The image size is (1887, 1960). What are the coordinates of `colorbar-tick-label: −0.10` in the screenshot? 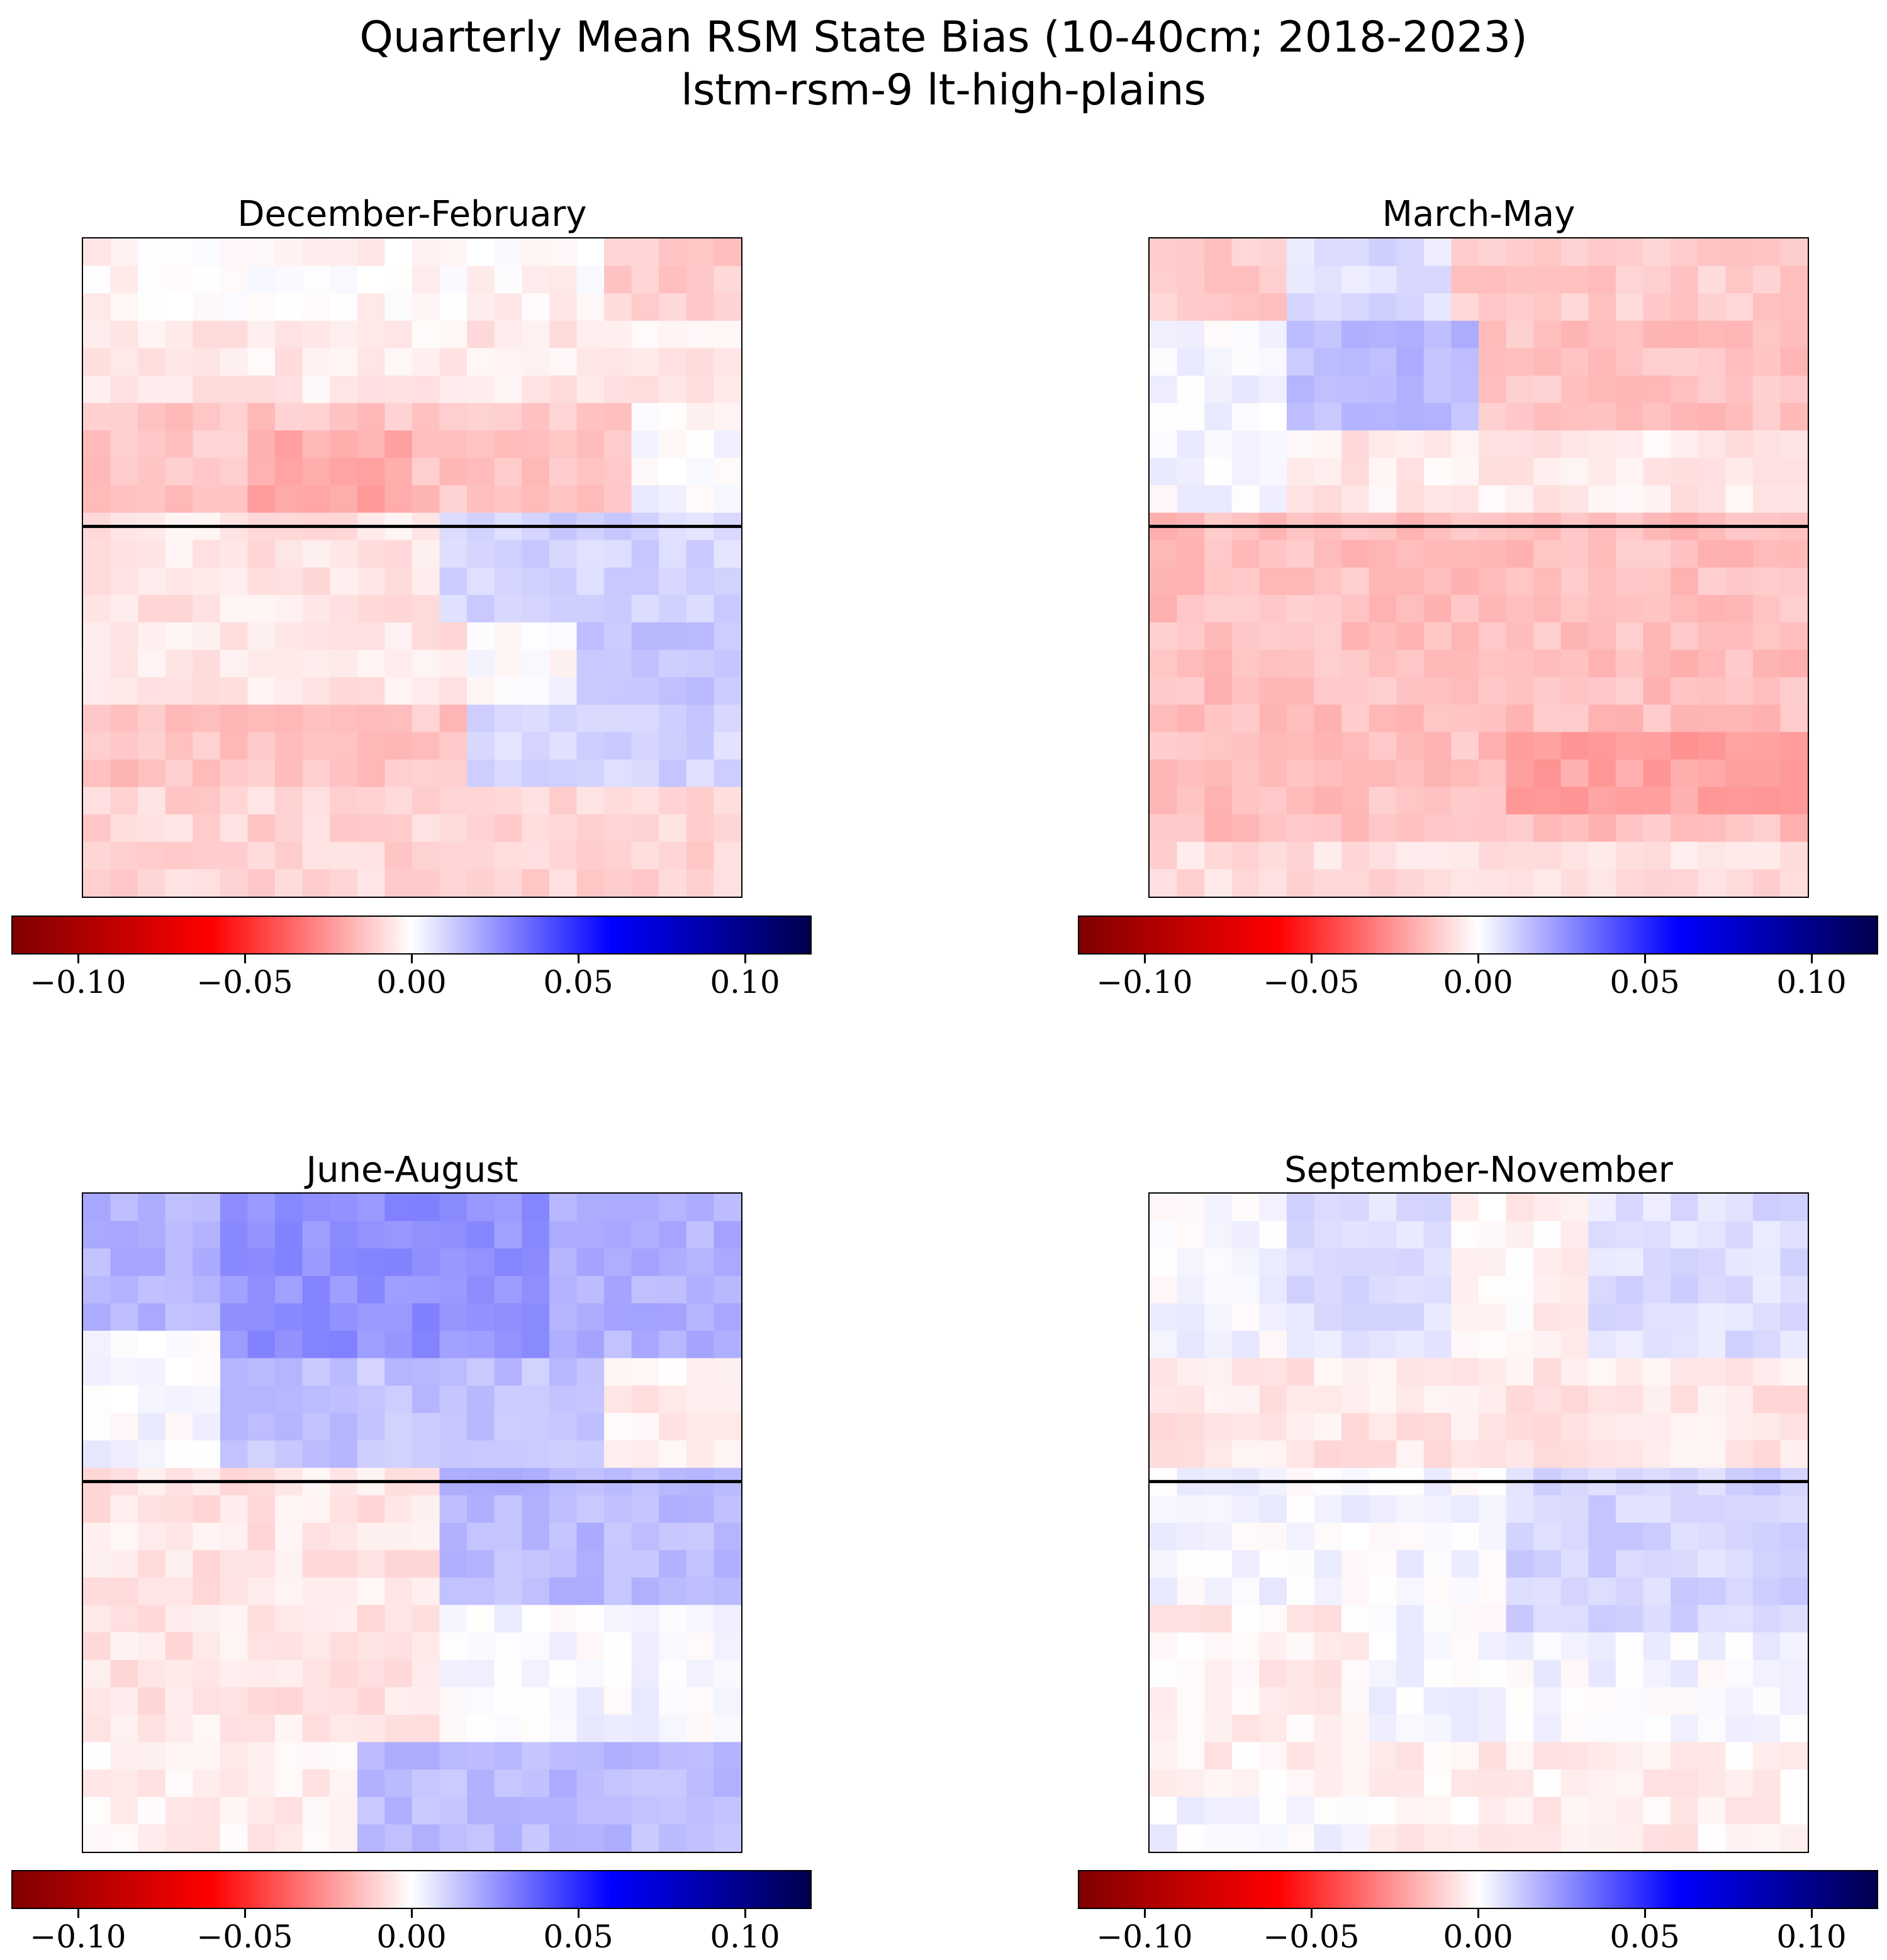 It's located at (1144, 982).